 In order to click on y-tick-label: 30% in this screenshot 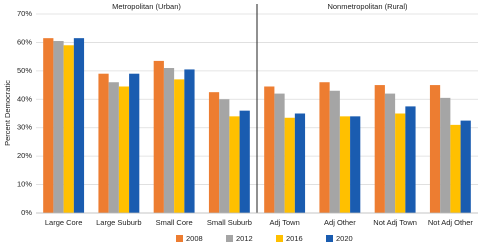, I will do `click(24, 127)`.